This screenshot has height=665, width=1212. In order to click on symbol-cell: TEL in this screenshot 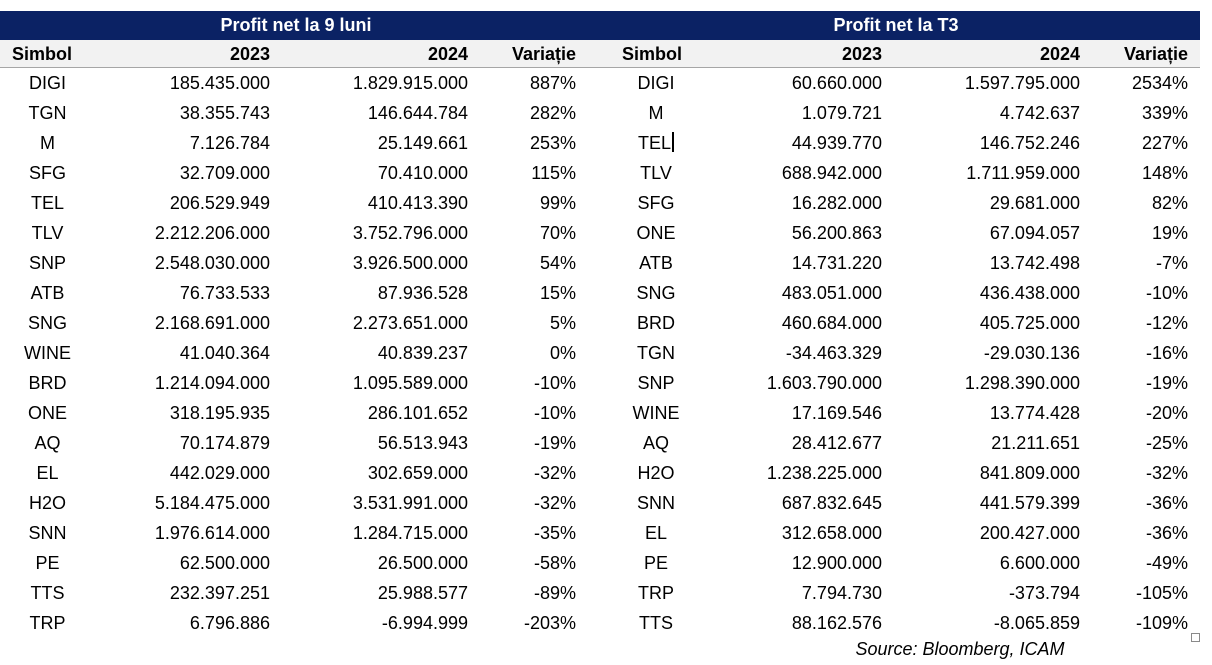, I will do `click(656, 143)`.